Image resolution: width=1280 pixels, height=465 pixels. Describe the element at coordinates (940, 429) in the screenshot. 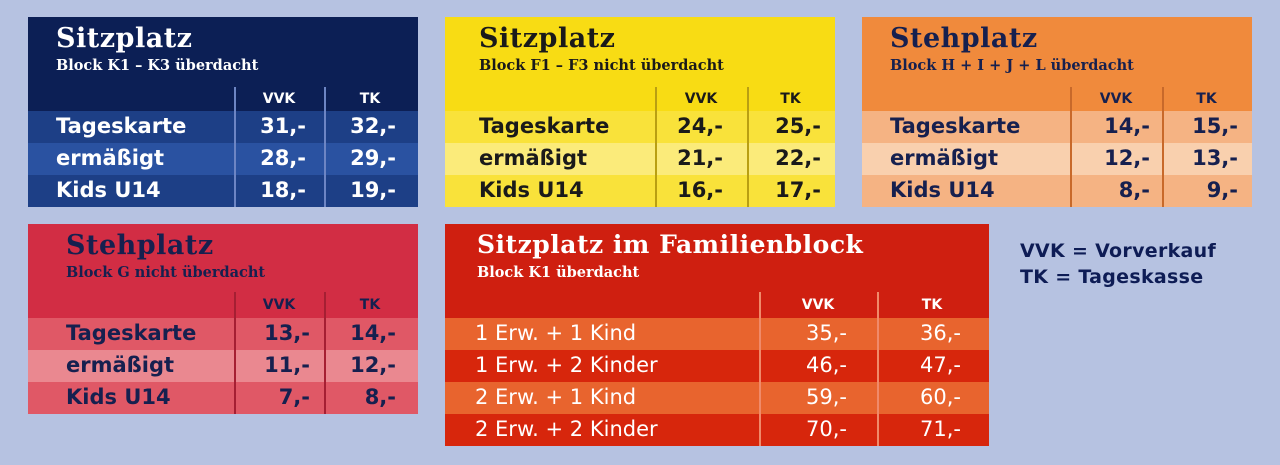

I see `price-tk: 71,-` at that location.